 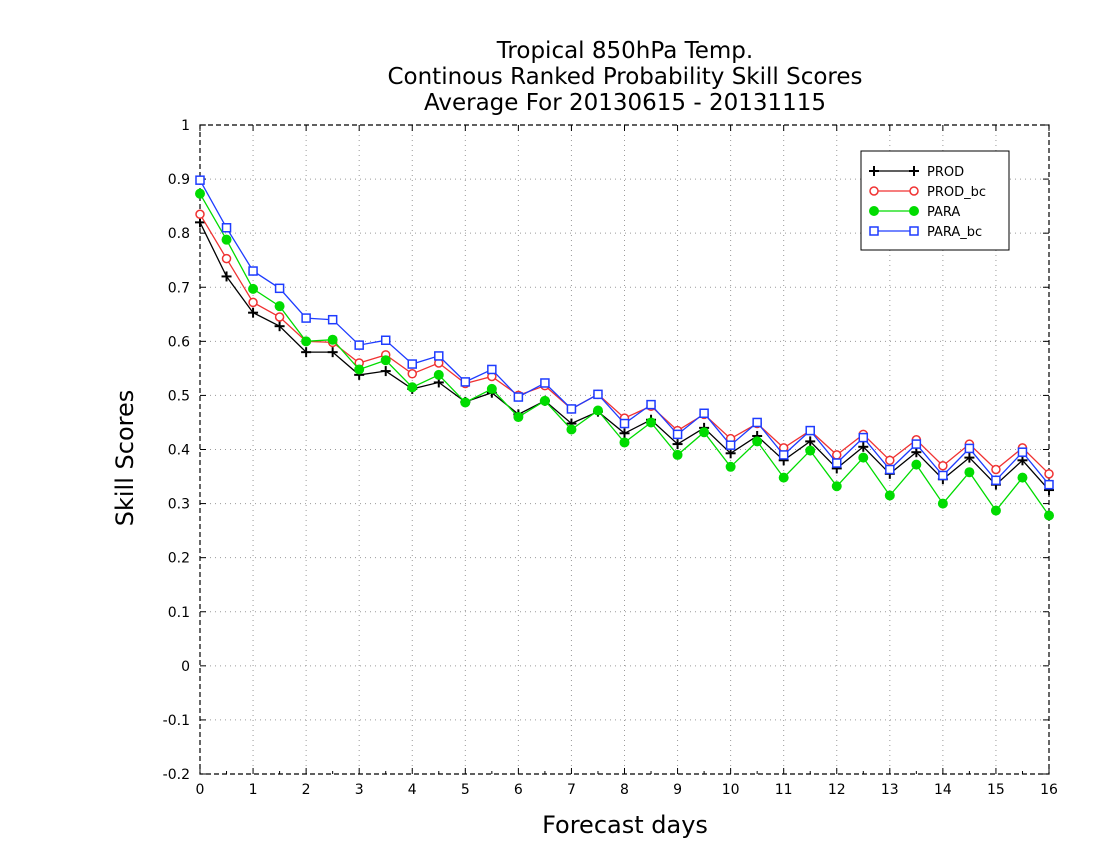 What do you see at coordinates (914, 212) in the screenshot?
I see `legend-item-para: PARA` at bounding box center [914, 212].